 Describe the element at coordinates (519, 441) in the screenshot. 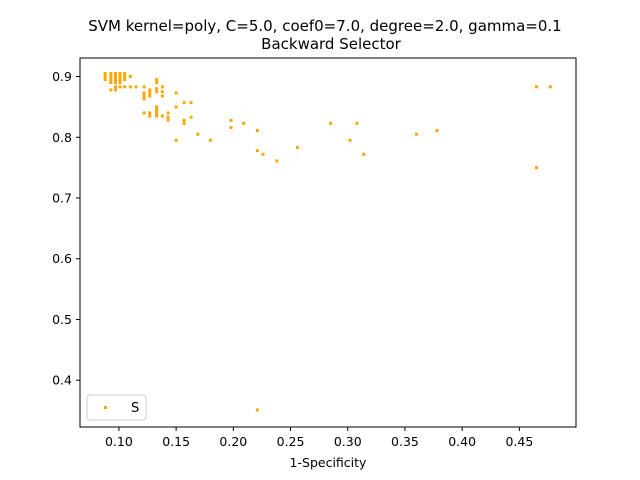

I see `x-tick-label: 0.45` at that location.